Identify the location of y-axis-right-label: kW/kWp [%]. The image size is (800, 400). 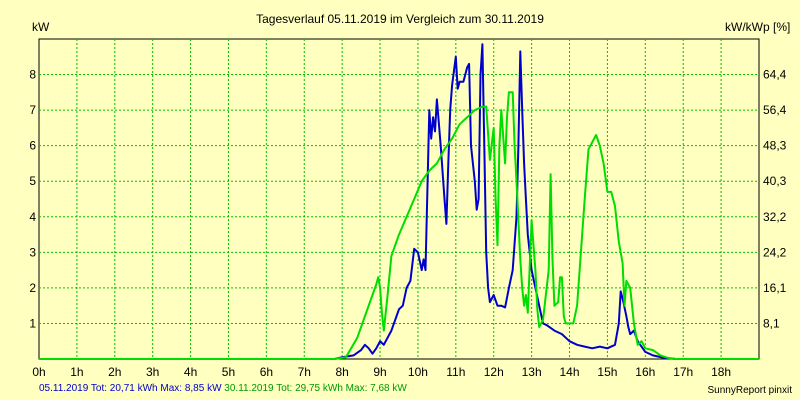
(757, 27).